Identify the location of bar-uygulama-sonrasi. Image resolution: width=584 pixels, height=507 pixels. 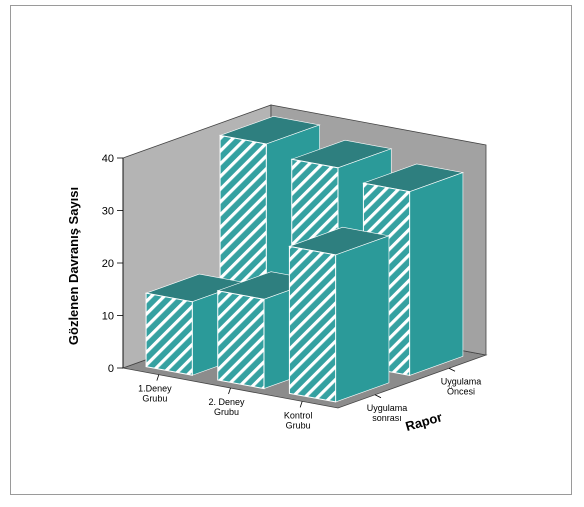
(339, 314).